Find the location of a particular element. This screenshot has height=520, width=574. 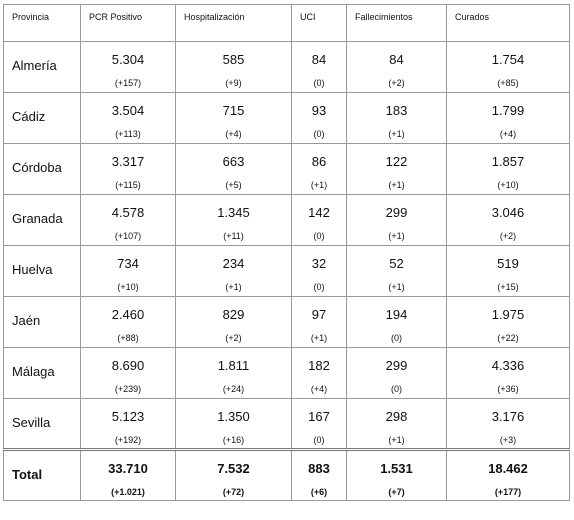

cell-value: 93 is located at coordinates (319, 110).